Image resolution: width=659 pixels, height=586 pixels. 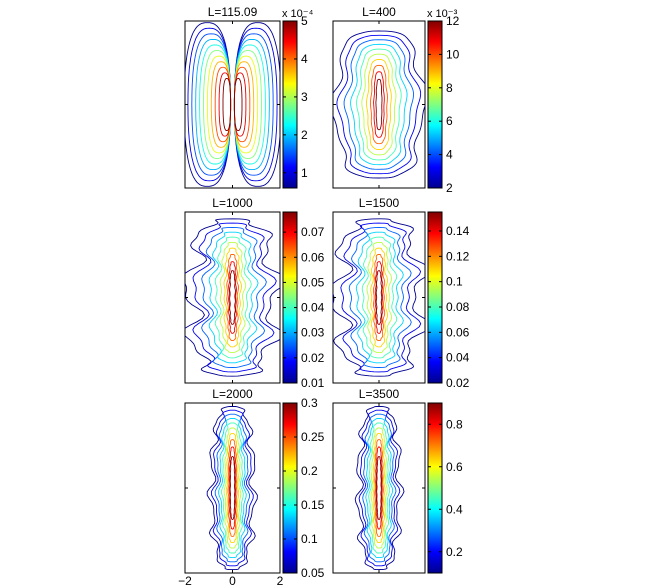 What do you see at coordinates (449, 155) in the screenshot?
I see `colorbar-tick-label: 4` at bounding box center [449, 155].